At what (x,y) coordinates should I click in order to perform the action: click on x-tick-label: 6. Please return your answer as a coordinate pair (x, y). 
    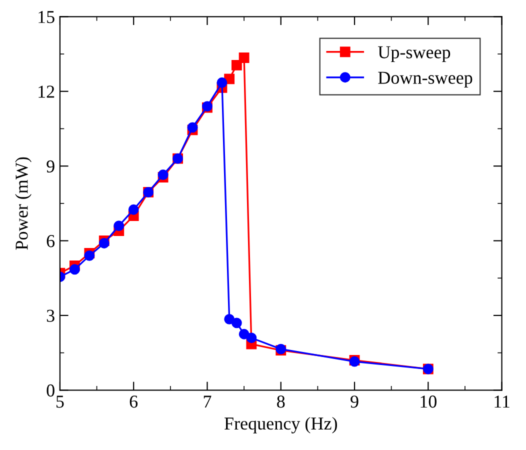
    Looking at the image, I should click on (134, 402).